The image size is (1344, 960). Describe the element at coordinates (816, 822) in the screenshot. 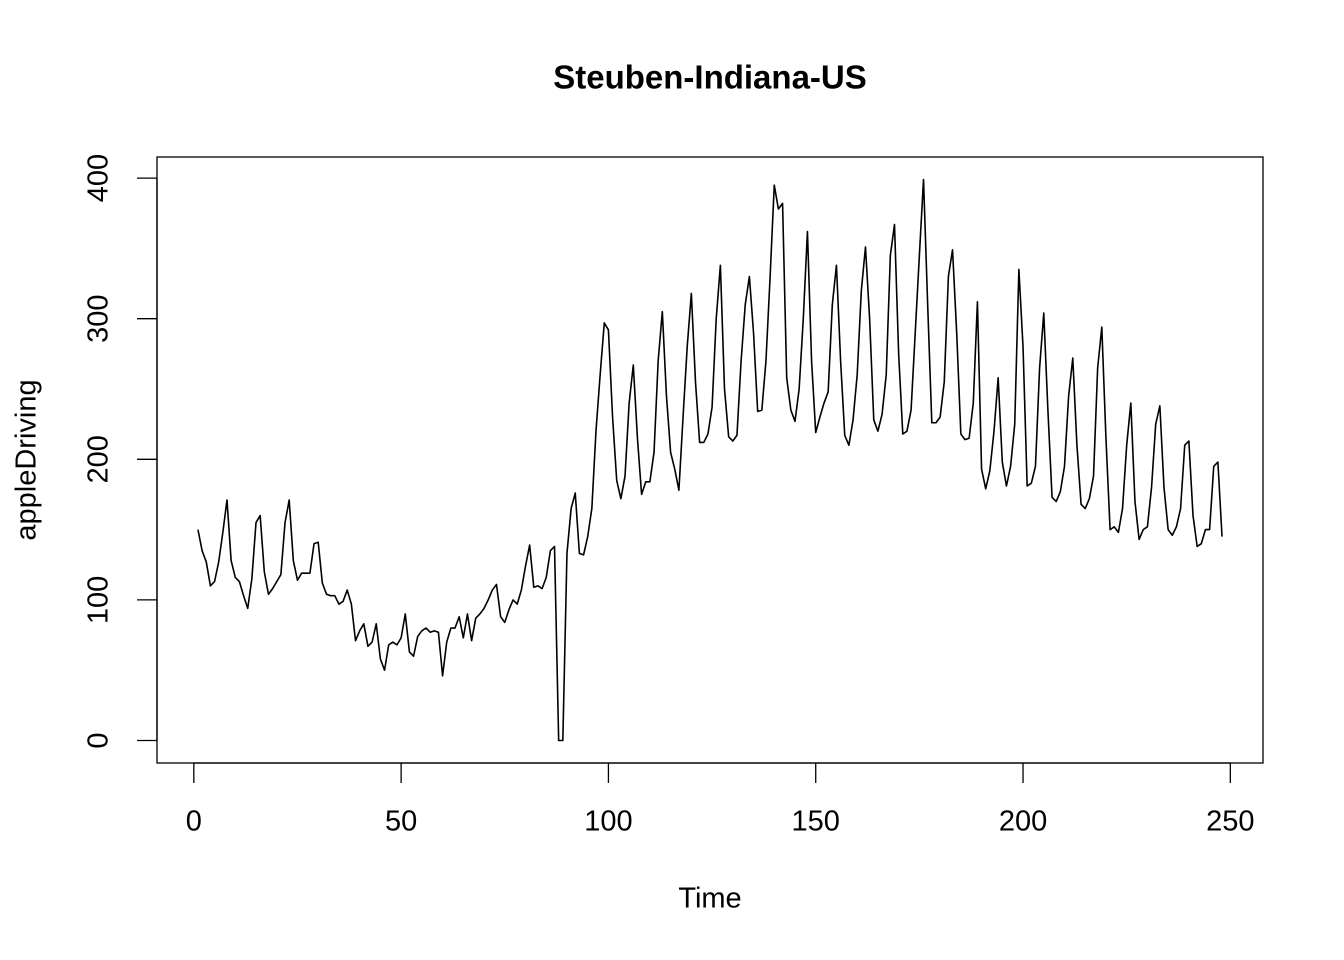

I see `x-tick-label: 150` at that location.